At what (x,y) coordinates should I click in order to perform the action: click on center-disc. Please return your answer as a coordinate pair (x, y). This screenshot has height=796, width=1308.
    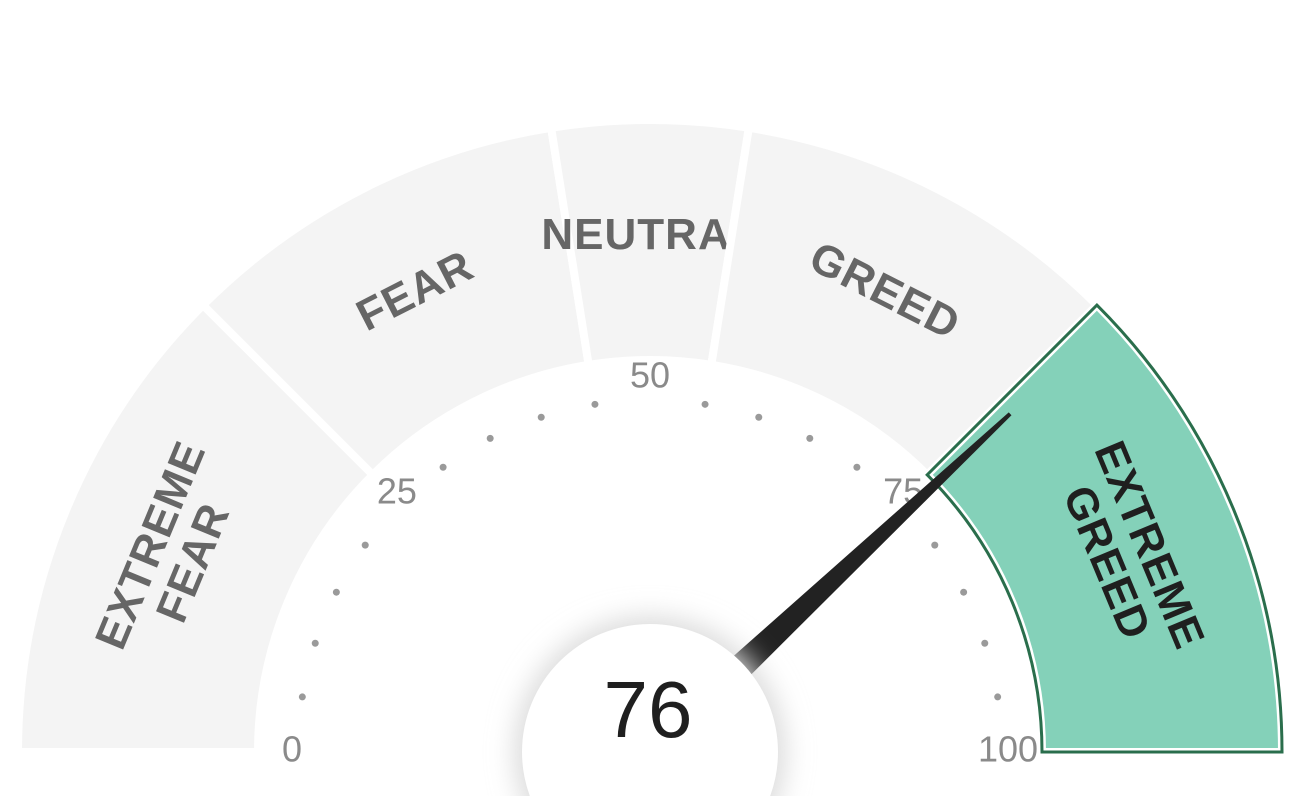
    Looking at the image, I should click on (650, 710).